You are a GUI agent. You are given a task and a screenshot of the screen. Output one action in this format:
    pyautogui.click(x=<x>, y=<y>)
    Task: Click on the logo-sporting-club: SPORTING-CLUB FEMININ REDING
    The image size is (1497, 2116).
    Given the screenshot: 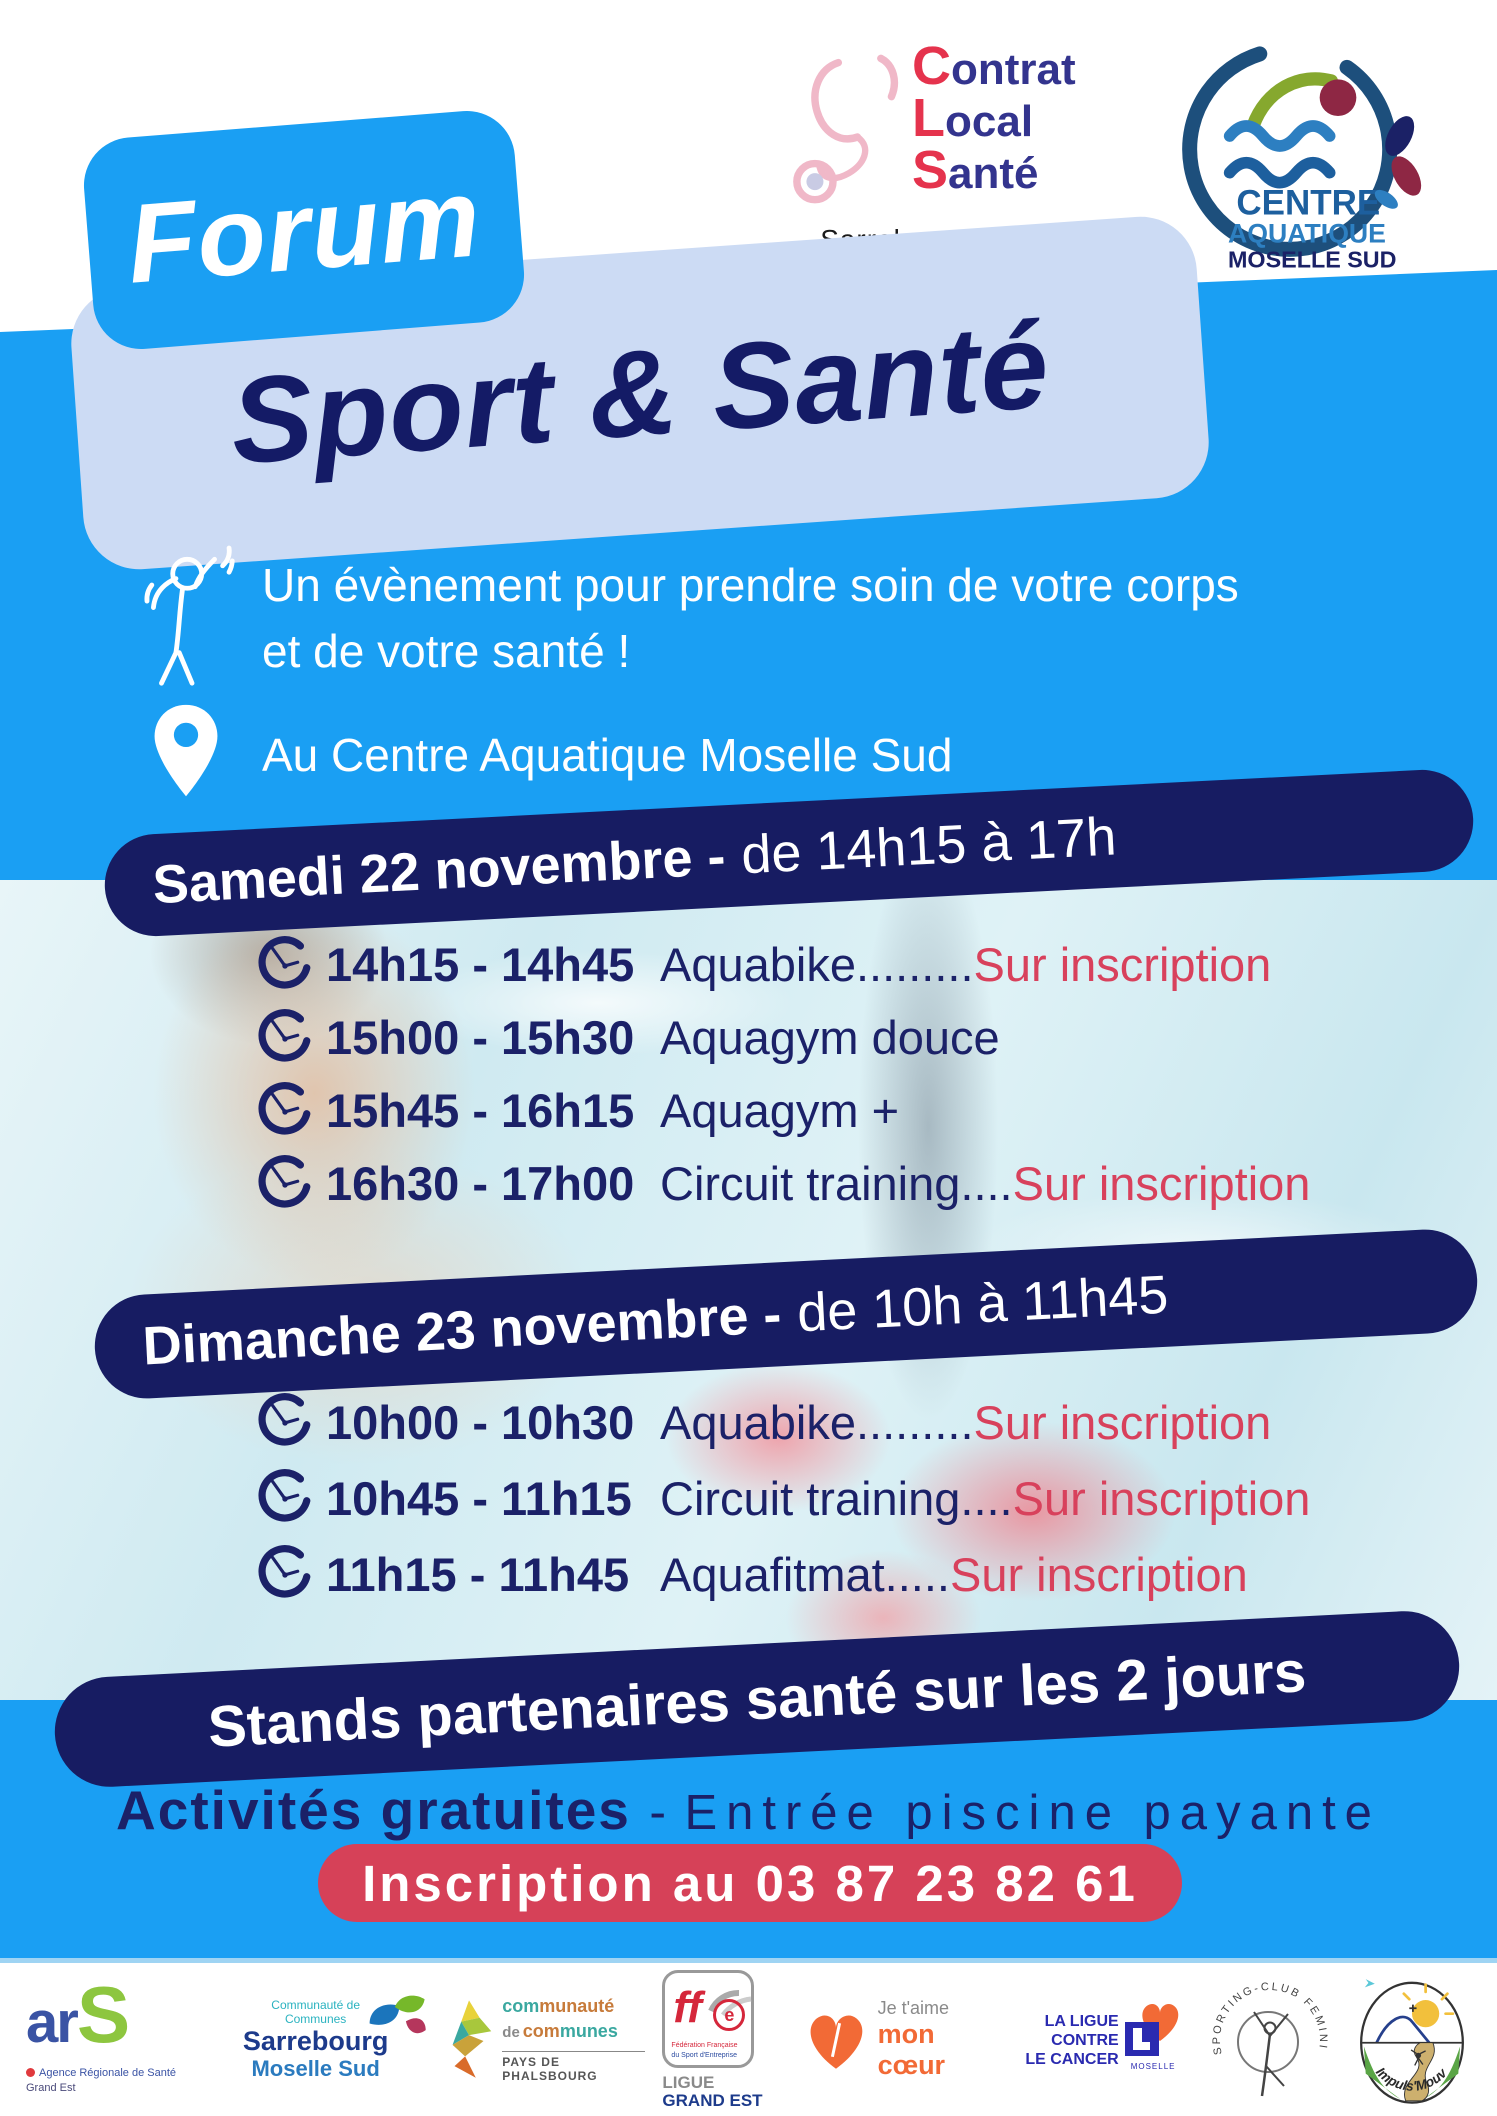 What is the action you would take?
    pyautogui.click(x=1270, y=2040)
    